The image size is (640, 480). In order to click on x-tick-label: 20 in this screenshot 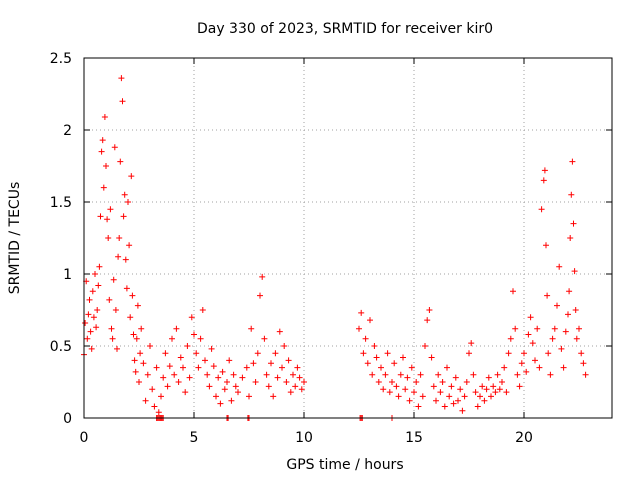, I will do `click(524, 438)`.